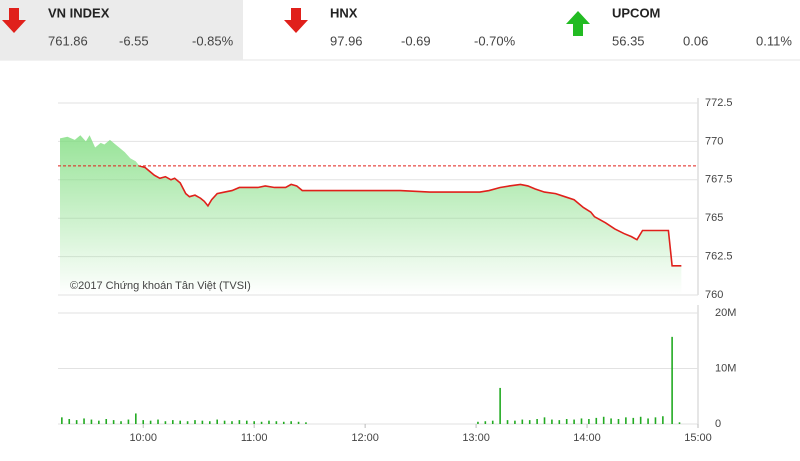 The image size is (800, 461). What do you see at coordinates (636, 12) in the screenshot?
I see `index-name: UPCOM` at bounding box center [636, 12].